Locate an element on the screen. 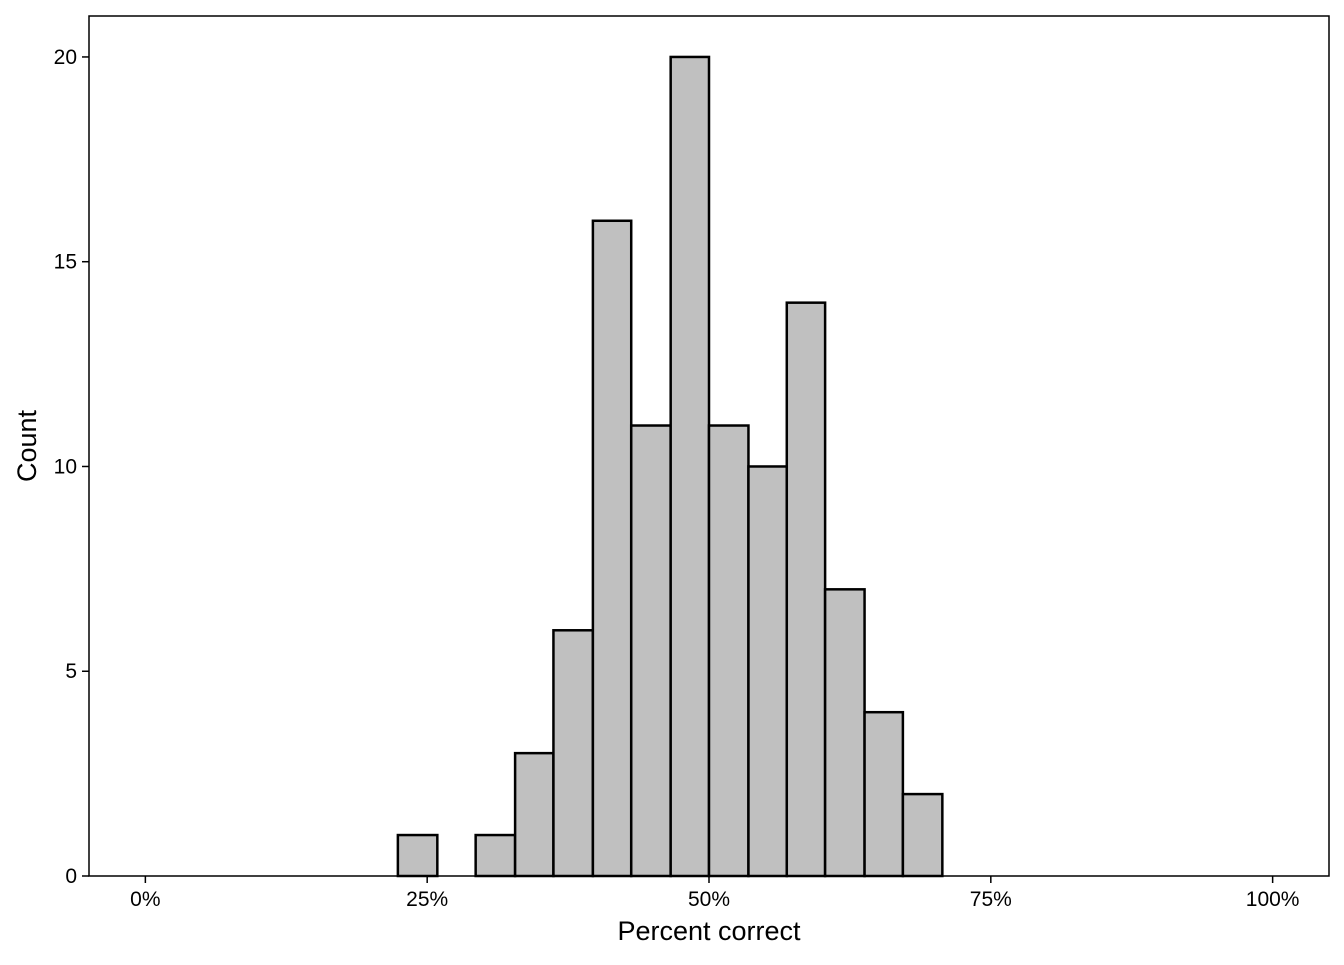 The image size is (1344, 965). x-tick-label: 75% is located at coordinates (991, 899).